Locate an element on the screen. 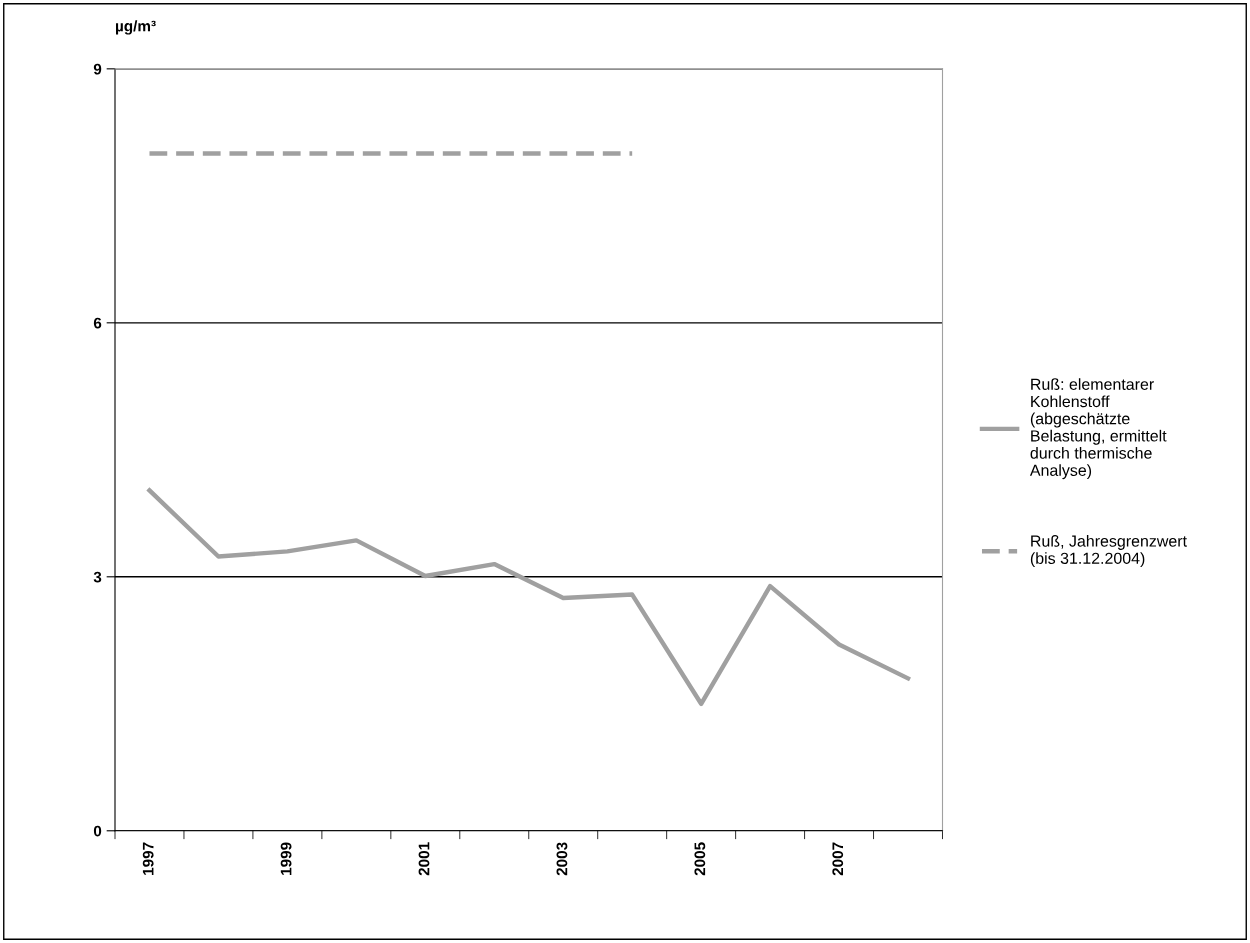 Image resolution: width=1250 pixels, height=943 pixels. y-tick-label: 6 is located at coordinates (97, 323).